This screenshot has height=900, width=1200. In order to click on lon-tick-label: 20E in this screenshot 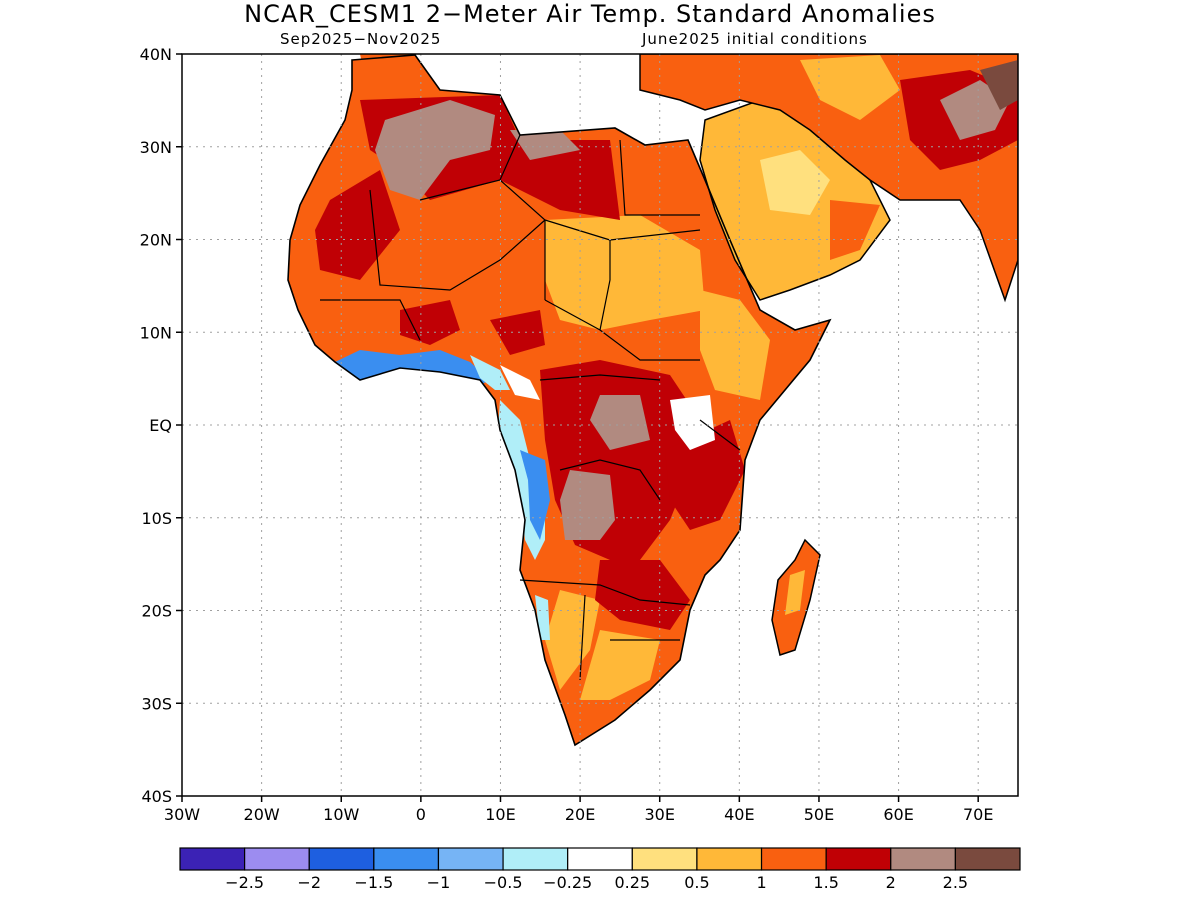, I will do `click(580, 814)`.